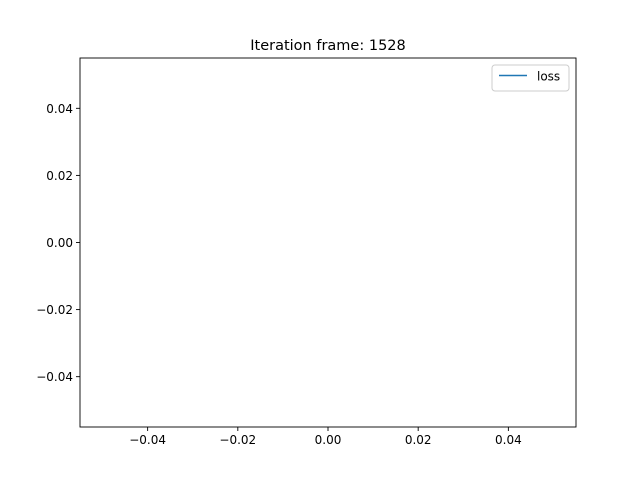 The image size is (640, 480). Describe the element at coordinates (328, 440) in the screenshot. I see `x-tick-label: 0.00` at that location.